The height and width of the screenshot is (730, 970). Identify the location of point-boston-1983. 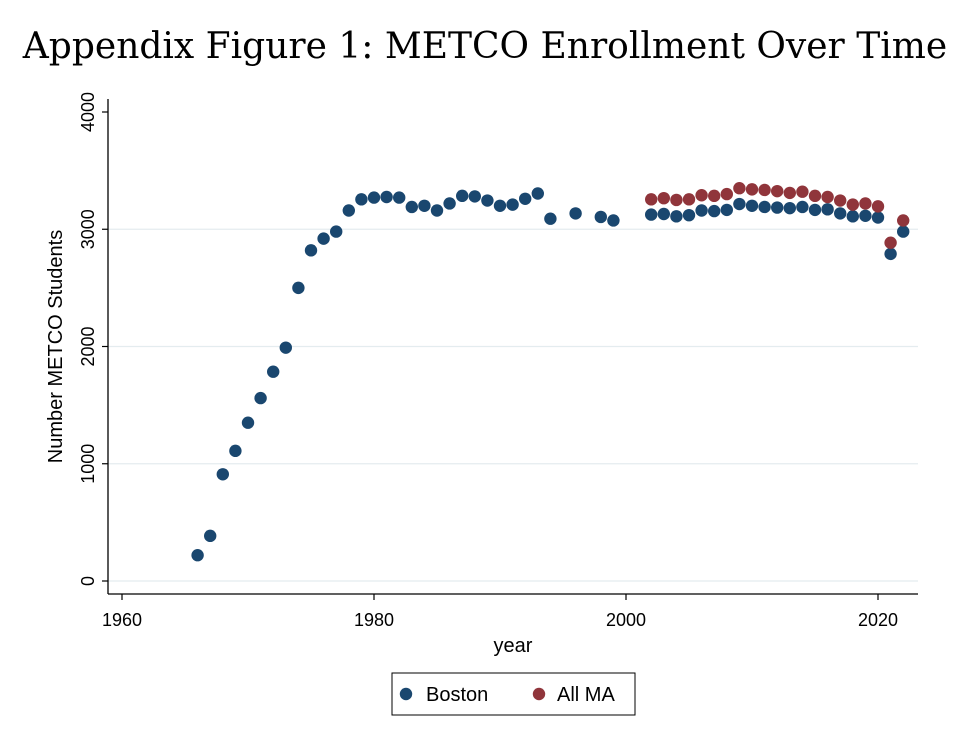
(411, 207).